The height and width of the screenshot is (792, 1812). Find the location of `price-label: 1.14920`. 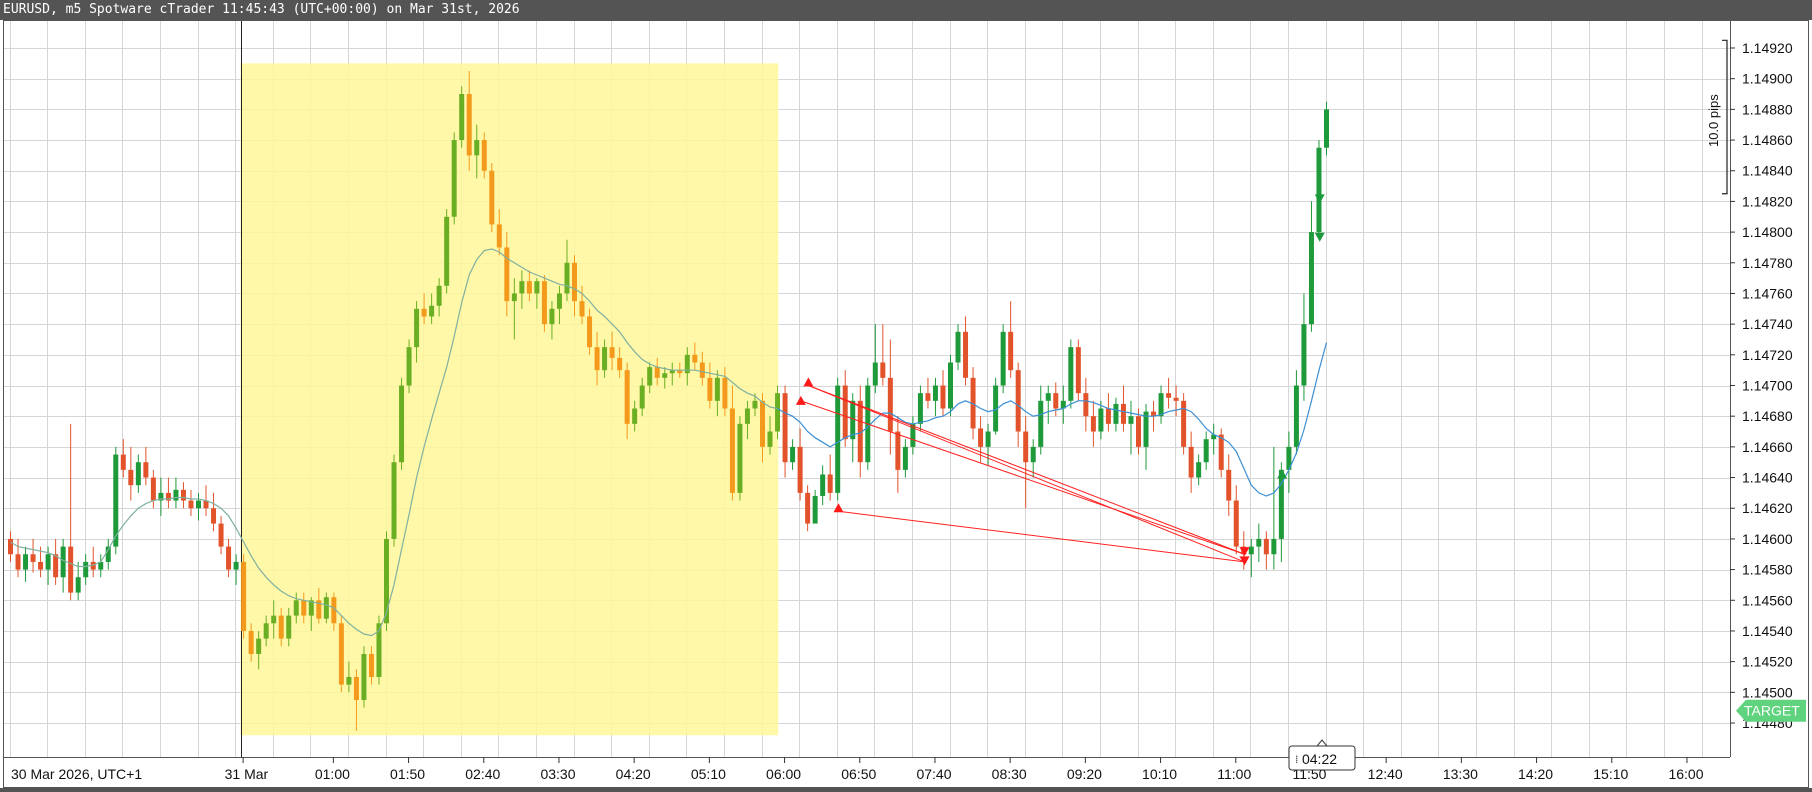

price-label: 1.14920 is located at coordinates (1767, 48).